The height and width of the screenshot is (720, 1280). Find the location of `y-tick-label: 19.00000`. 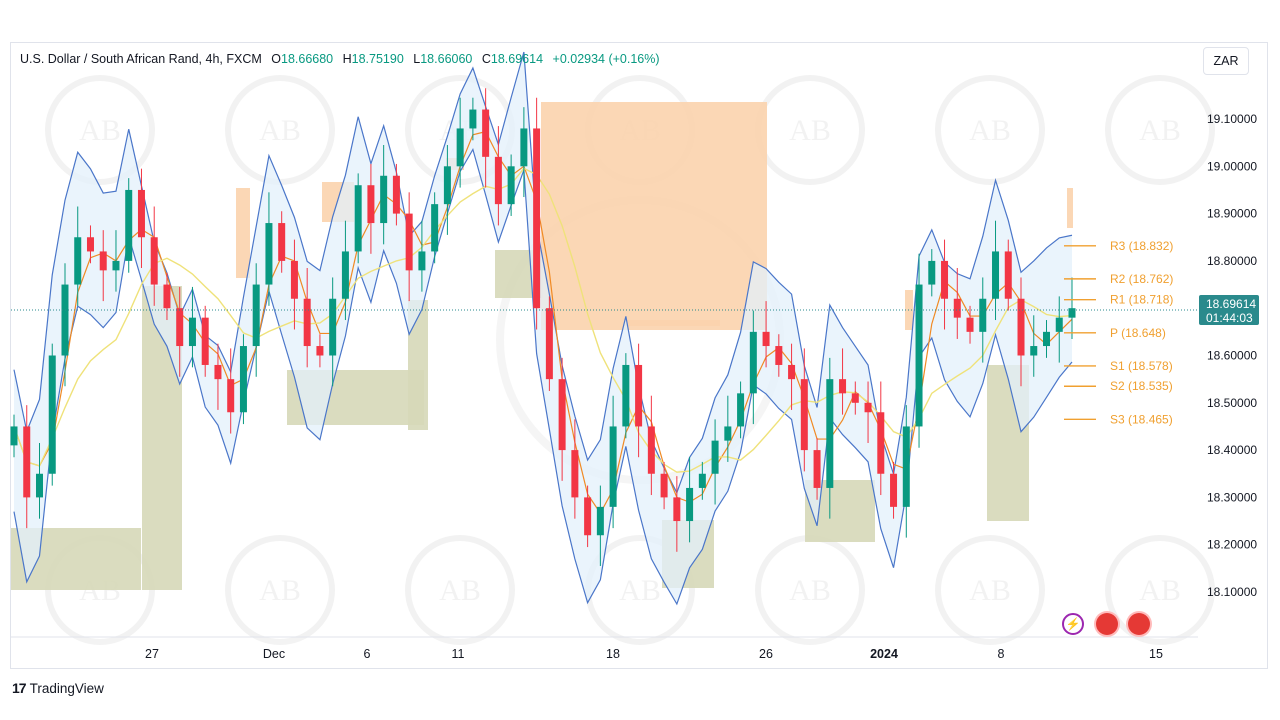

y-tick-label: 19.00000 is located at coordinates (1232, 166).